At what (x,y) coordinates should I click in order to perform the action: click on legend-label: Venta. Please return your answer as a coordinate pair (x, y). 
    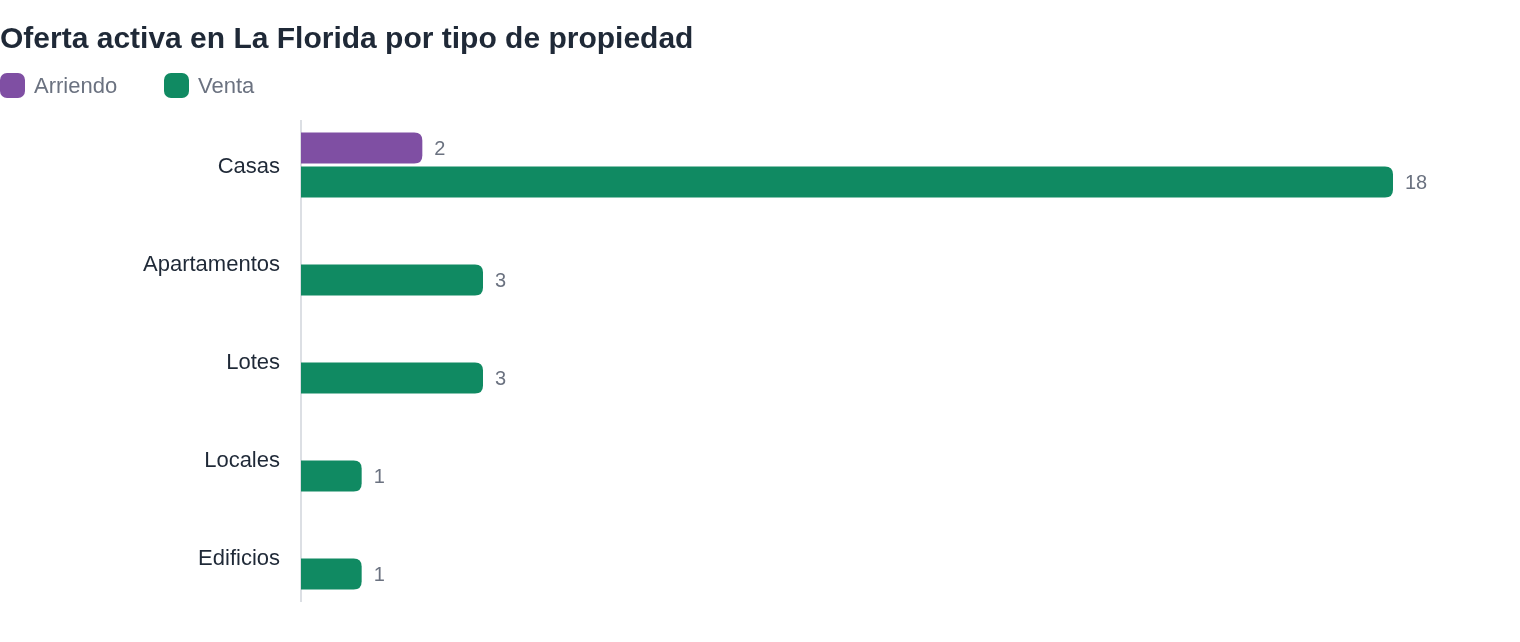
    Looking at the image, I should click on (227, 85).